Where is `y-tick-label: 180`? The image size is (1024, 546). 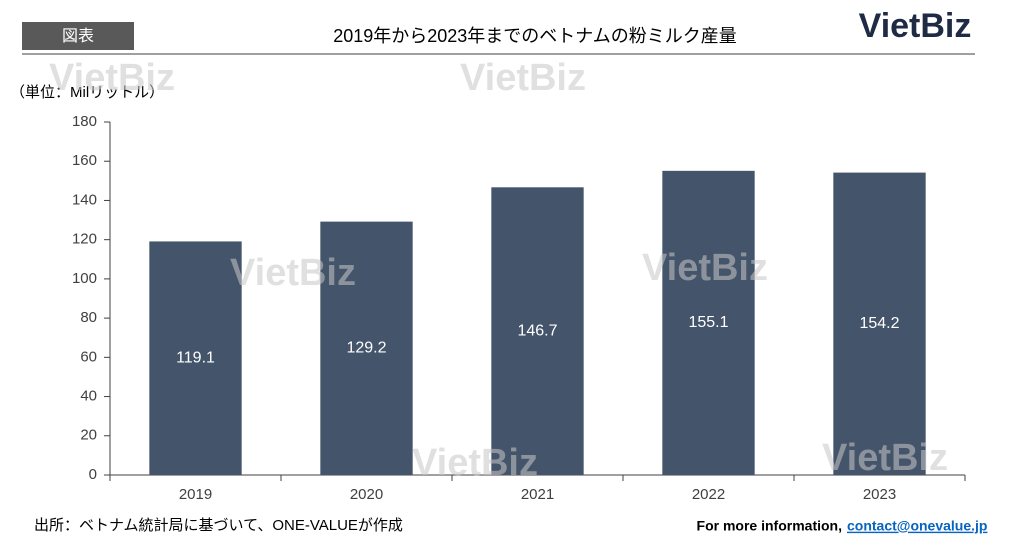
y-tick-label: 180 is located at coordinates (84, 121).